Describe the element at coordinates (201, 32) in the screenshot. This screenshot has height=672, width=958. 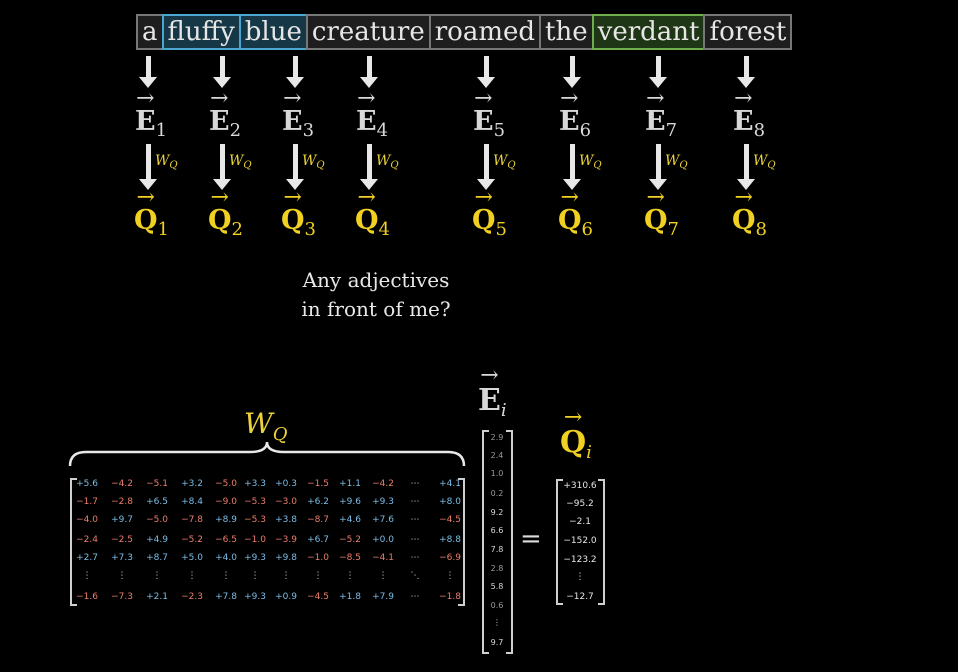
I see `token-2: fluffy` at that location.